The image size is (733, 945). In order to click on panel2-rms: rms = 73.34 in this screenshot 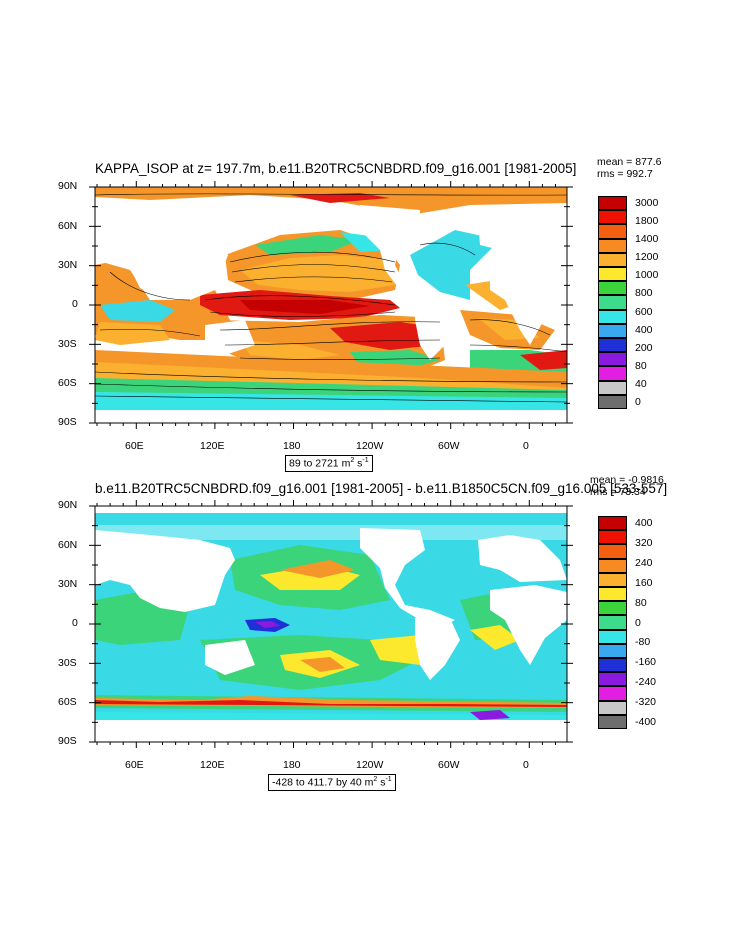, I will do `click(618, 492)`.